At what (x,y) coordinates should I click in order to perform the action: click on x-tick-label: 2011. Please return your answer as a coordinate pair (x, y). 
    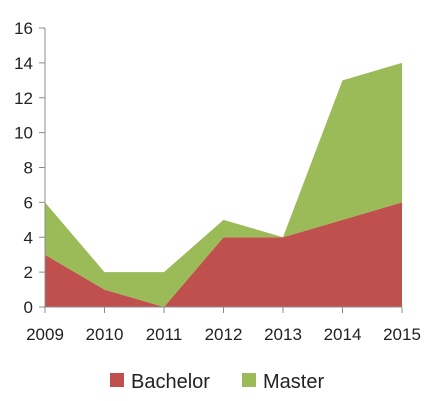
    Looking at the image, I should click on (164, 334).